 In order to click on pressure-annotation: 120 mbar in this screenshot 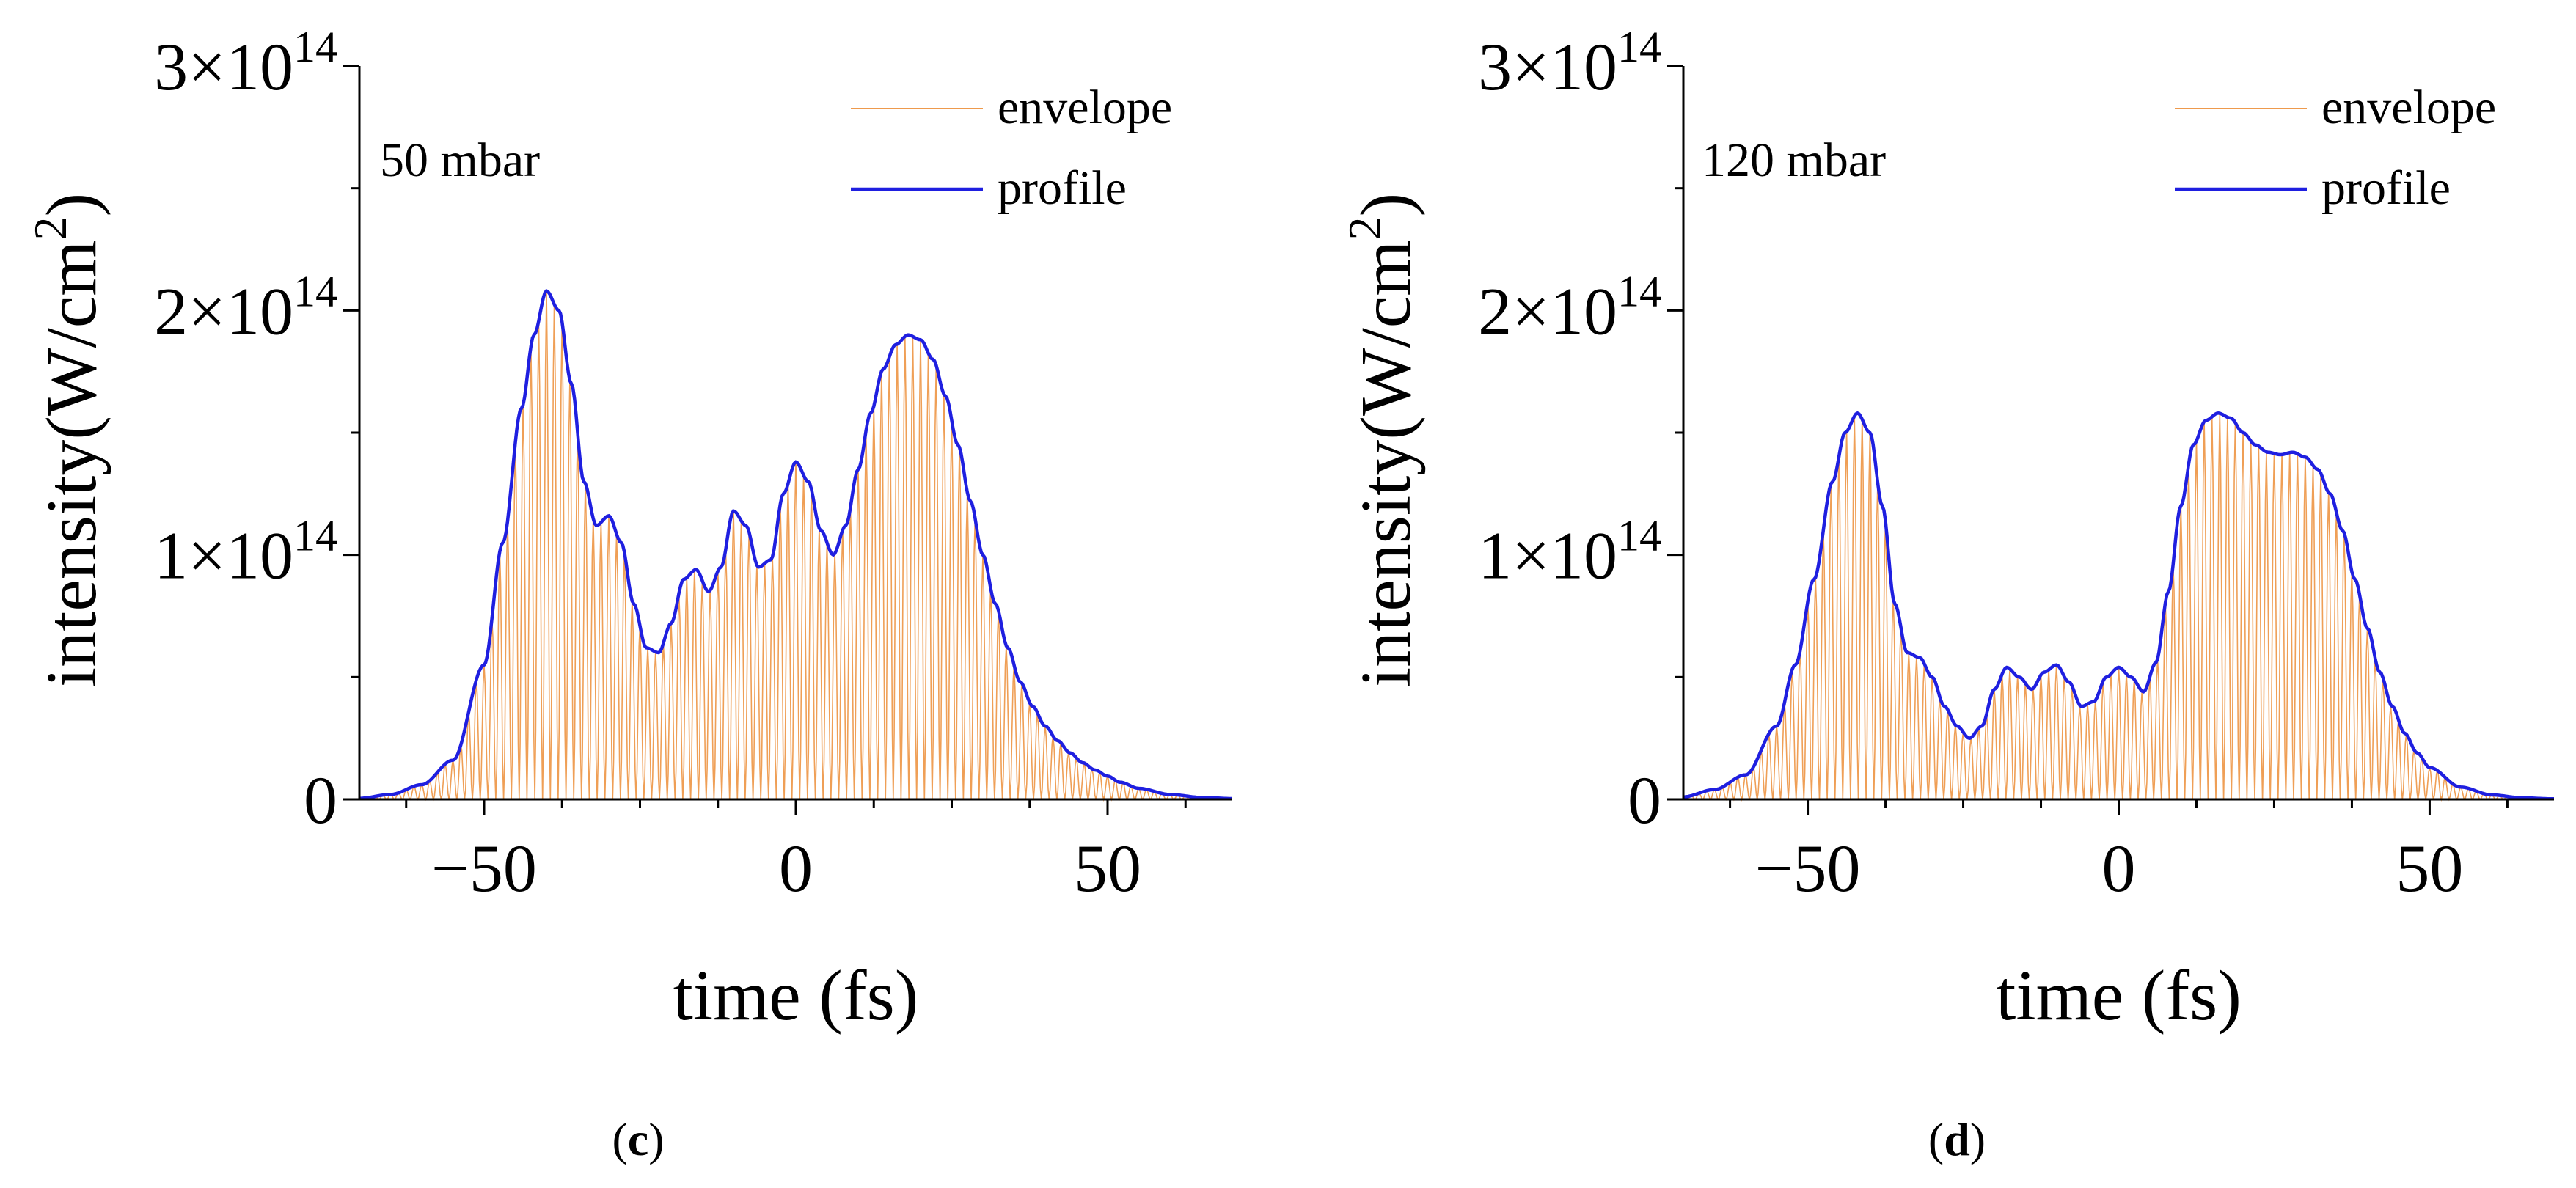, I will do `click(1794, 160)`.